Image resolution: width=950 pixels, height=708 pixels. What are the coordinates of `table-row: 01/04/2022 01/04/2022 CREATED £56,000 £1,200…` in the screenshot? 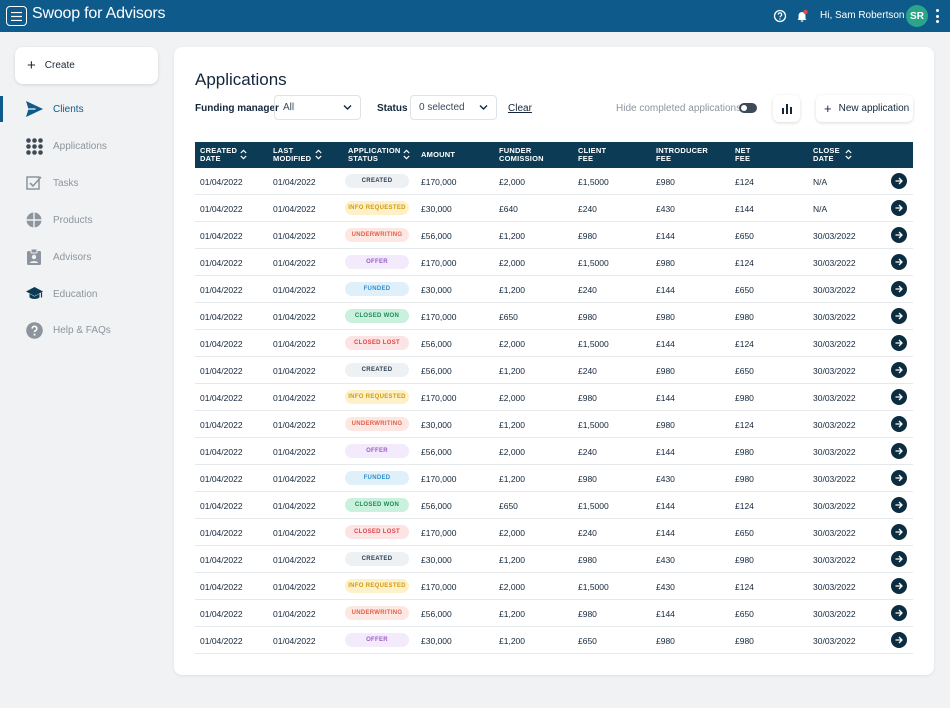 It's located at (554, 370).